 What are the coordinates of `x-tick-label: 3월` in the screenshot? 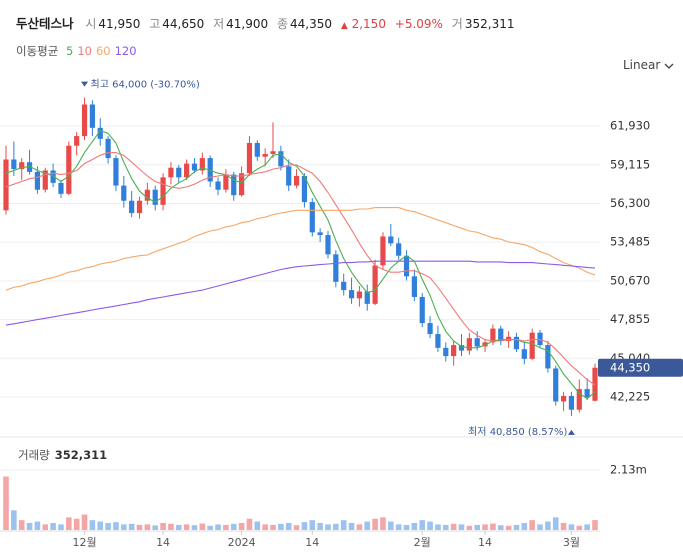 It's located at (571, 542).